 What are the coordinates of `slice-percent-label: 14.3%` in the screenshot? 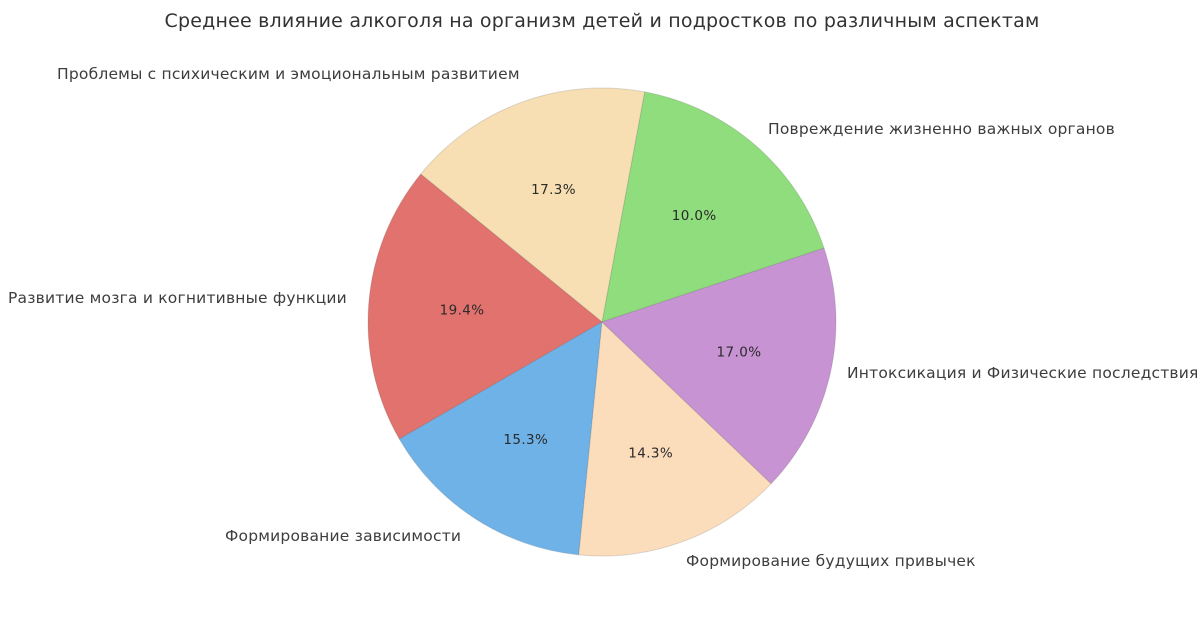 It's located at (650, 454).